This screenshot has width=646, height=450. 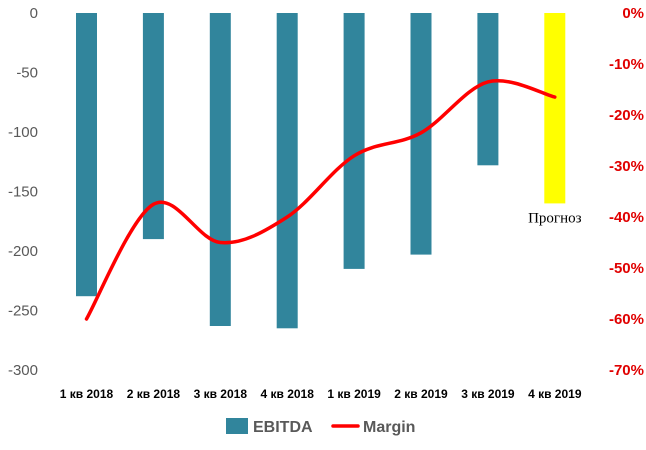 What do you see at coordinates (27, 73) in the screenshot?
I see `left-tick-label: -50` at bounding box center [27, 73].